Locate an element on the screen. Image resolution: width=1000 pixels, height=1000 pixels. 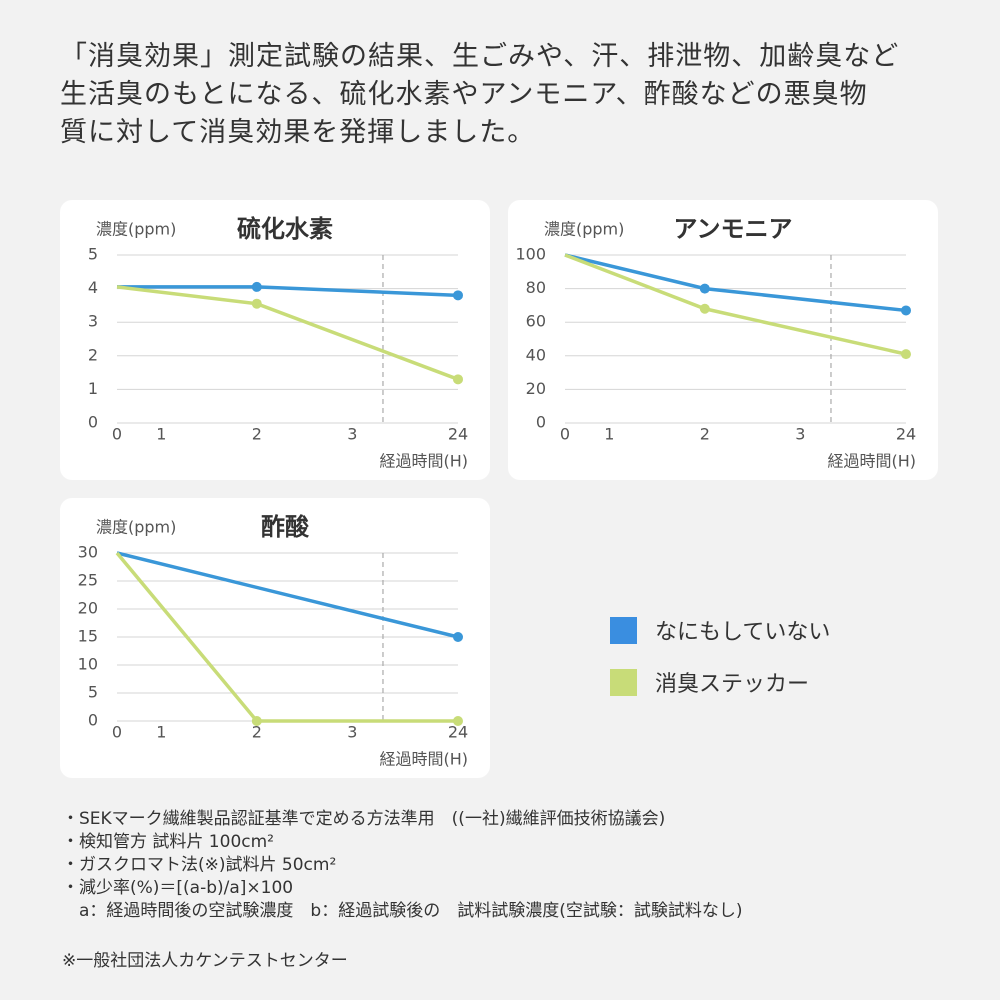
legend-label: なにもしていない is located at coordinates (743, 632).